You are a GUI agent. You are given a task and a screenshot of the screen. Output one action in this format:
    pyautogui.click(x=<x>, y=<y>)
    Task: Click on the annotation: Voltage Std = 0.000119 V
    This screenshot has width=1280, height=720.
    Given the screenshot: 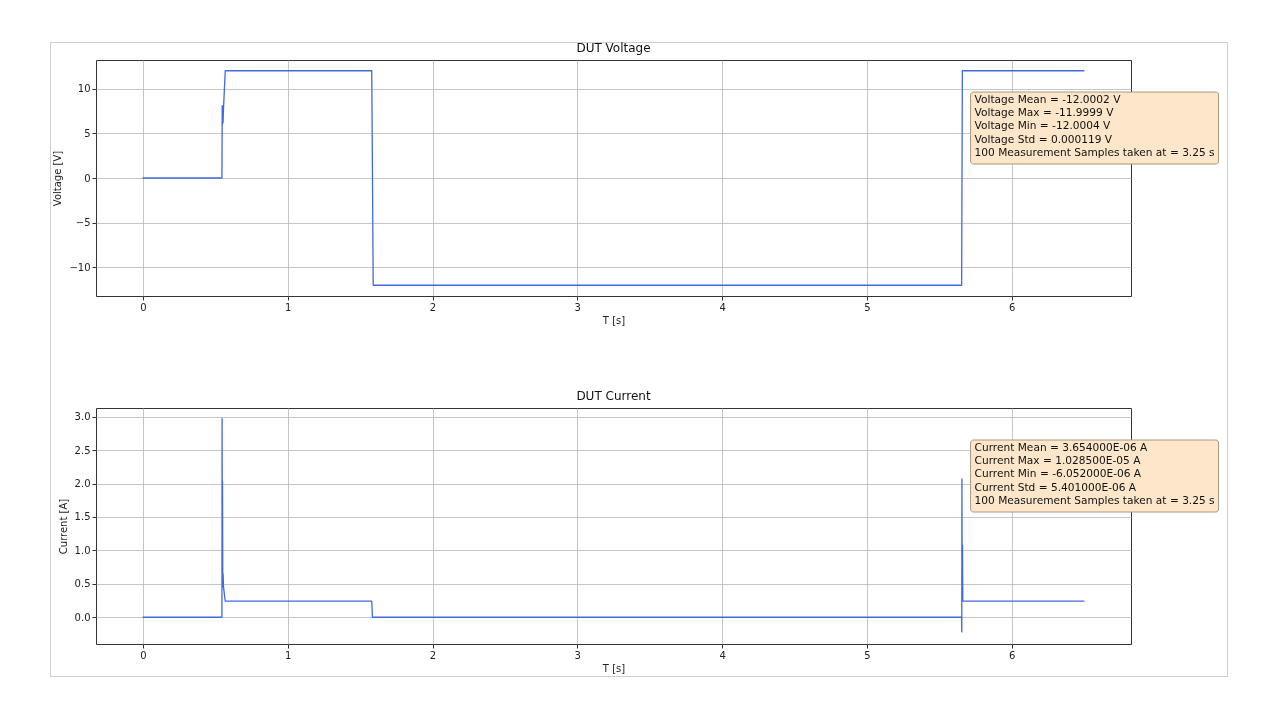 What is the action you would take?
    pyautogui.click(x=1043, y=138)
    